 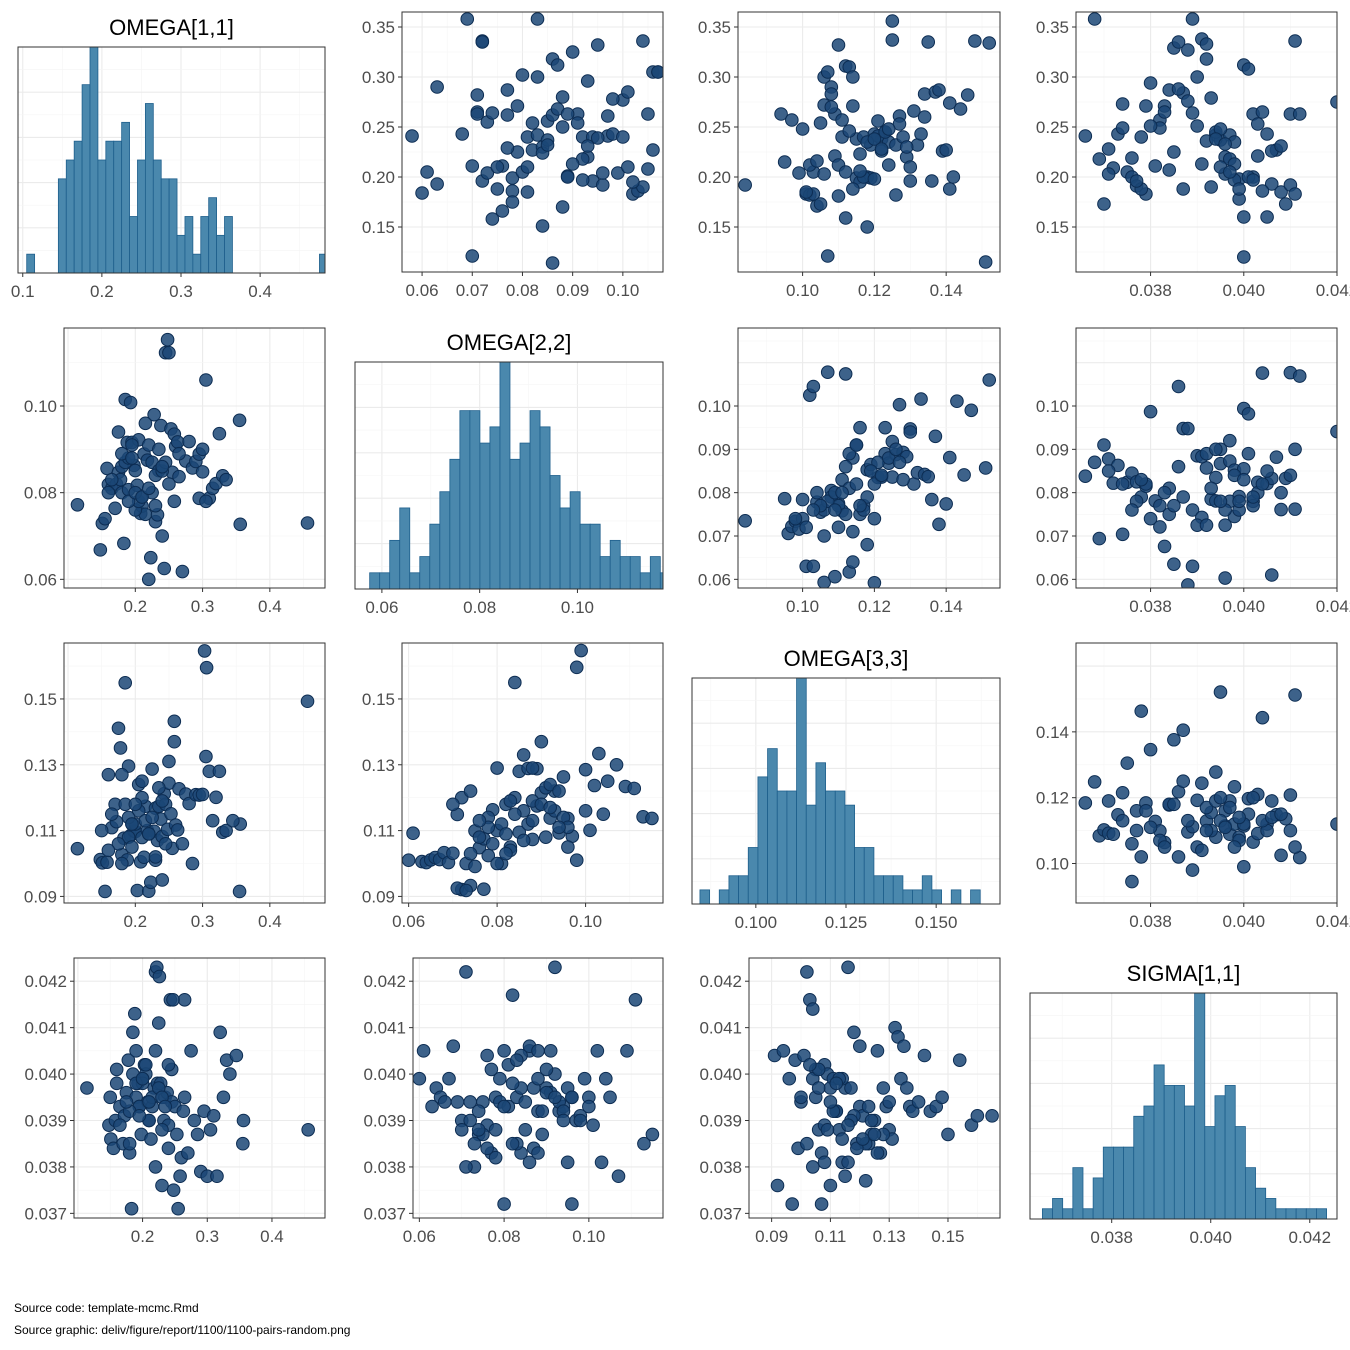 I want to click on x-tick-label: 0.08, so click(x=504, y=1236).